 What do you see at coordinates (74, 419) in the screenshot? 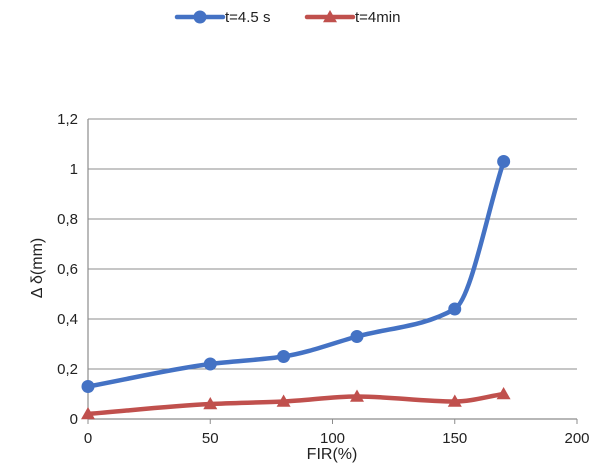
I see `y-tick-label: 0` at bounding box center [74, 419].